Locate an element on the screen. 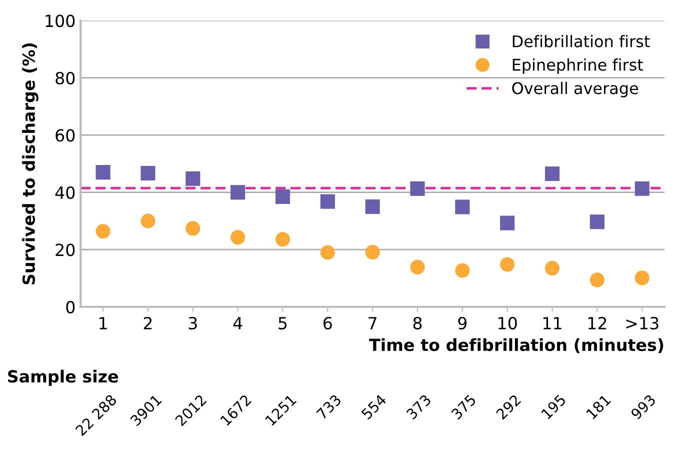  x-tick-label: 6 is located at coordinates (328, 323).